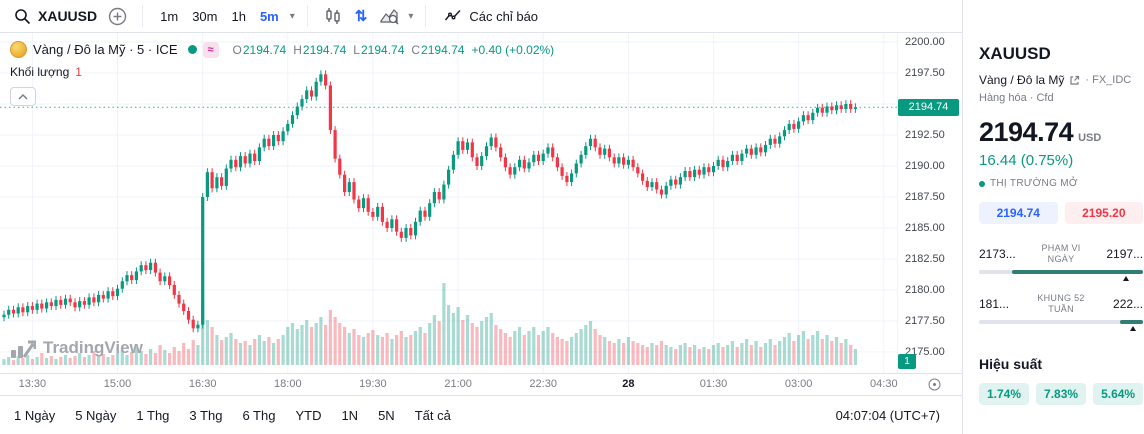  Describe the element at coordinates (1118, 394) in the screenshot. I see `performance-chip-3: 5.64%` at that location.